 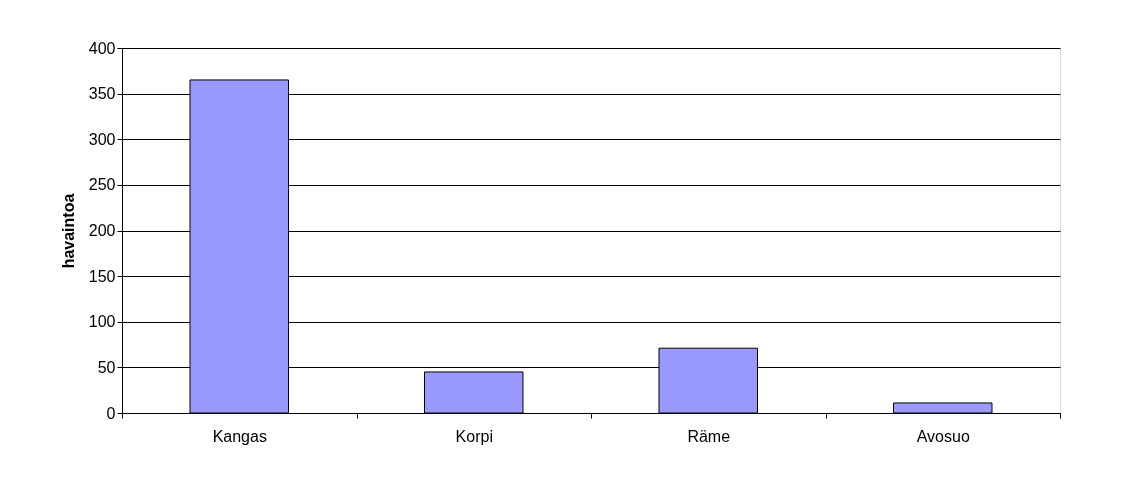 What do you see at coordinates (102, 139) in the screenshot?
I see `y-tick-label: 300` at bounding box center [102, 139].